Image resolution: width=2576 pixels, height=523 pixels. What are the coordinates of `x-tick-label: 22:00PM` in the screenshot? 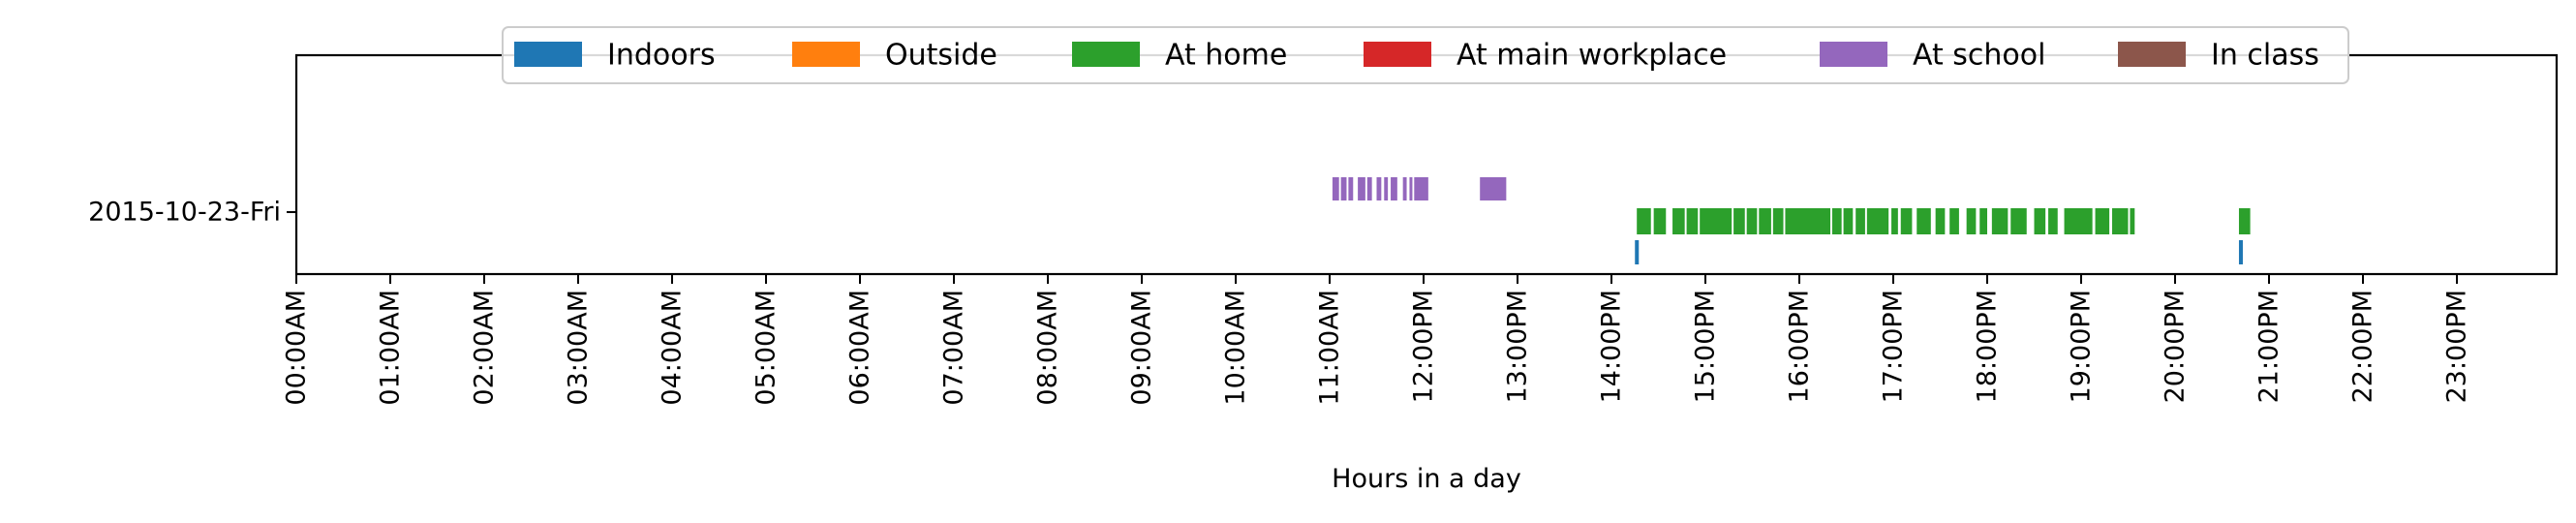 It's located at (2363, 346).